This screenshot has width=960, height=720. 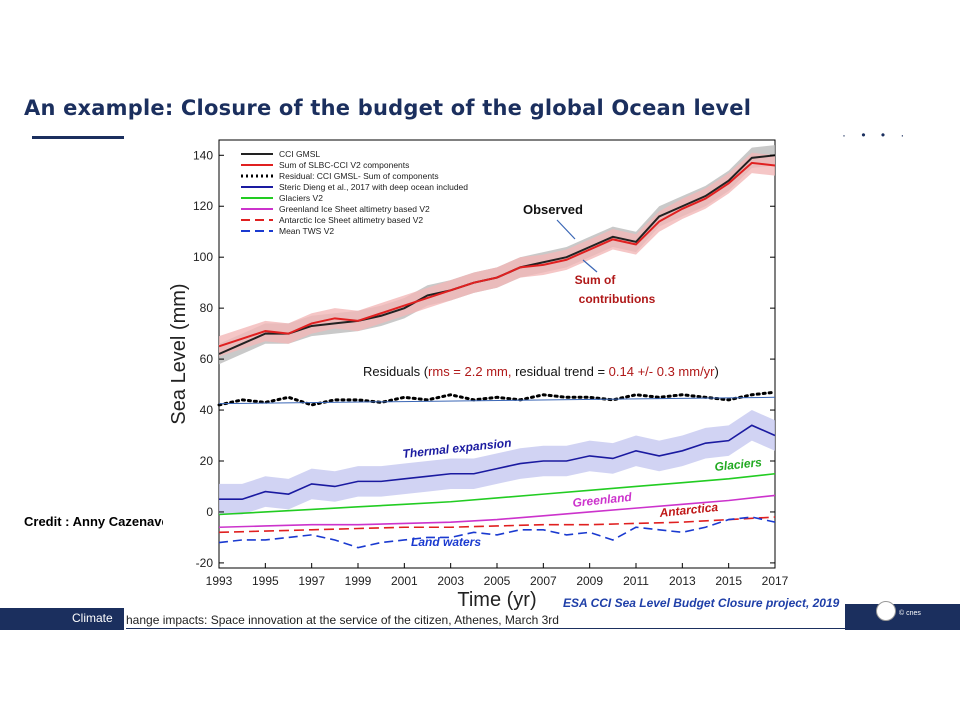 I want to click on footer-left-label: Climate, so click(x=92, y=618).